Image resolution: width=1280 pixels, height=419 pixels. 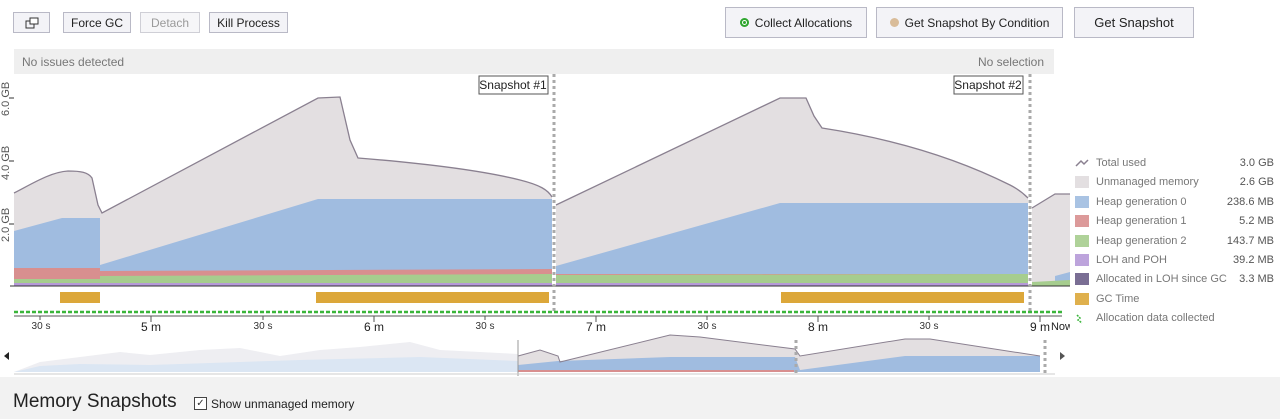 What do you see at coordinates (779, 348) in the screenshot?
I see `overview-visible-line` at bounding box center [779, 348].